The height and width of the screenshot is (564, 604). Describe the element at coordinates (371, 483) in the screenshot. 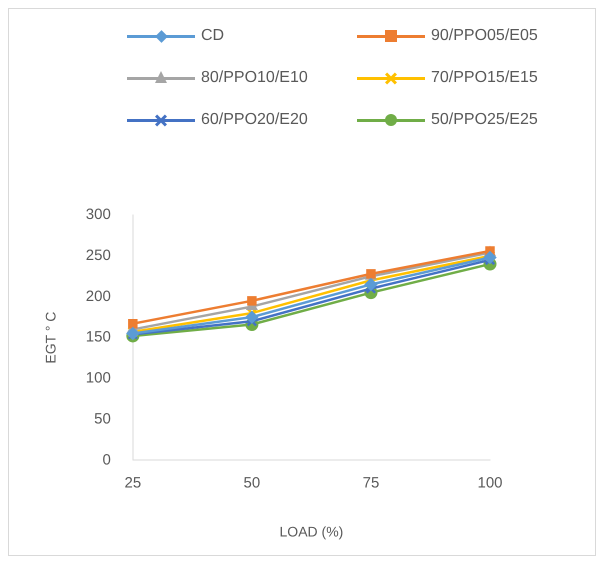

I see `x-tick-label: 75` at that location.